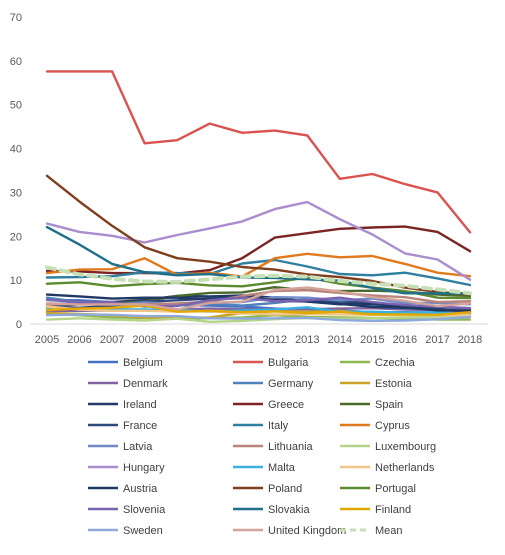  I want to click on x-tick-label: 2018, so click(470, 340).